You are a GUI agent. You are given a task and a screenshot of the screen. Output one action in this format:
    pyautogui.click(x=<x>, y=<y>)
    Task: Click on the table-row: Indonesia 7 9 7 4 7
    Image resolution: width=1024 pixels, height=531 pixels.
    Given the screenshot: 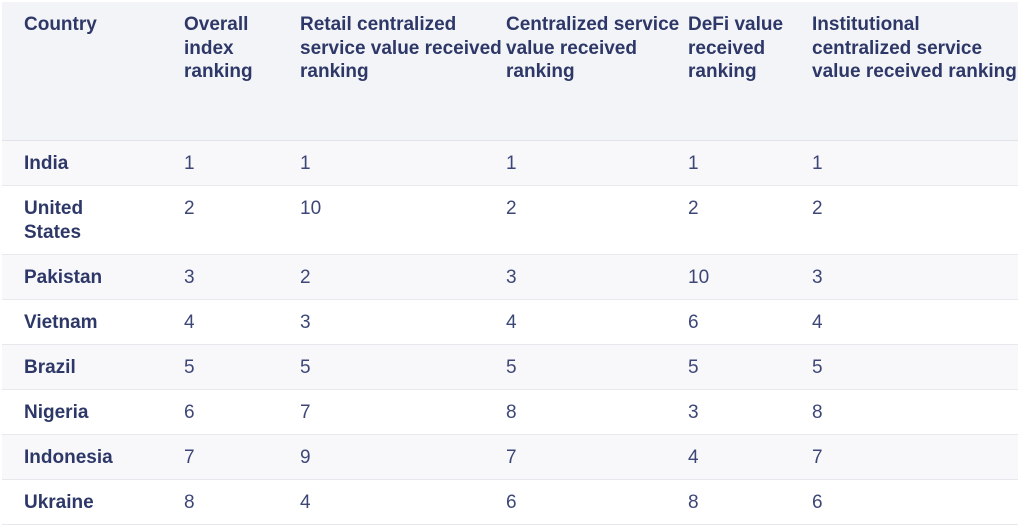 What is the action you would take?
    pyautogui.click(x=510, y=457)
    